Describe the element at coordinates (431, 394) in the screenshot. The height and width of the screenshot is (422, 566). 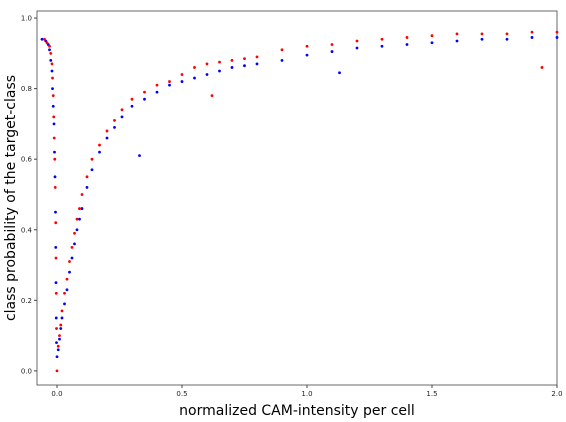
I see `x-tick-label: 1.5` at that location.